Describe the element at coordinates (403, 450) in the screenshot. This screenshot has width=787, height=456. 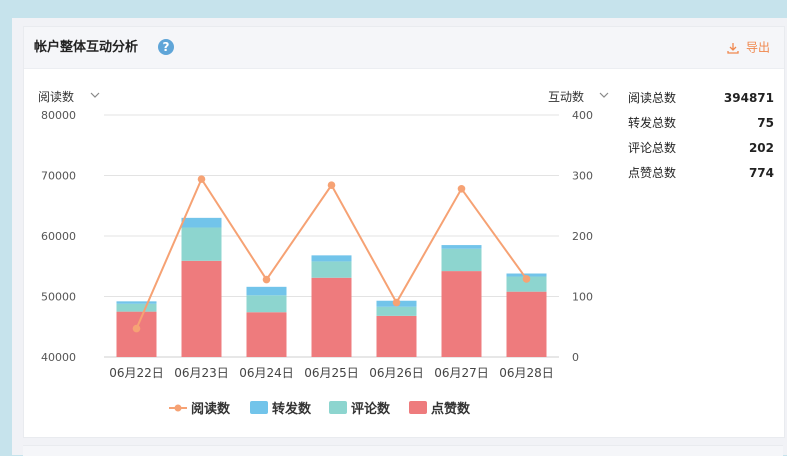
I see `next-card-edge` at that location.